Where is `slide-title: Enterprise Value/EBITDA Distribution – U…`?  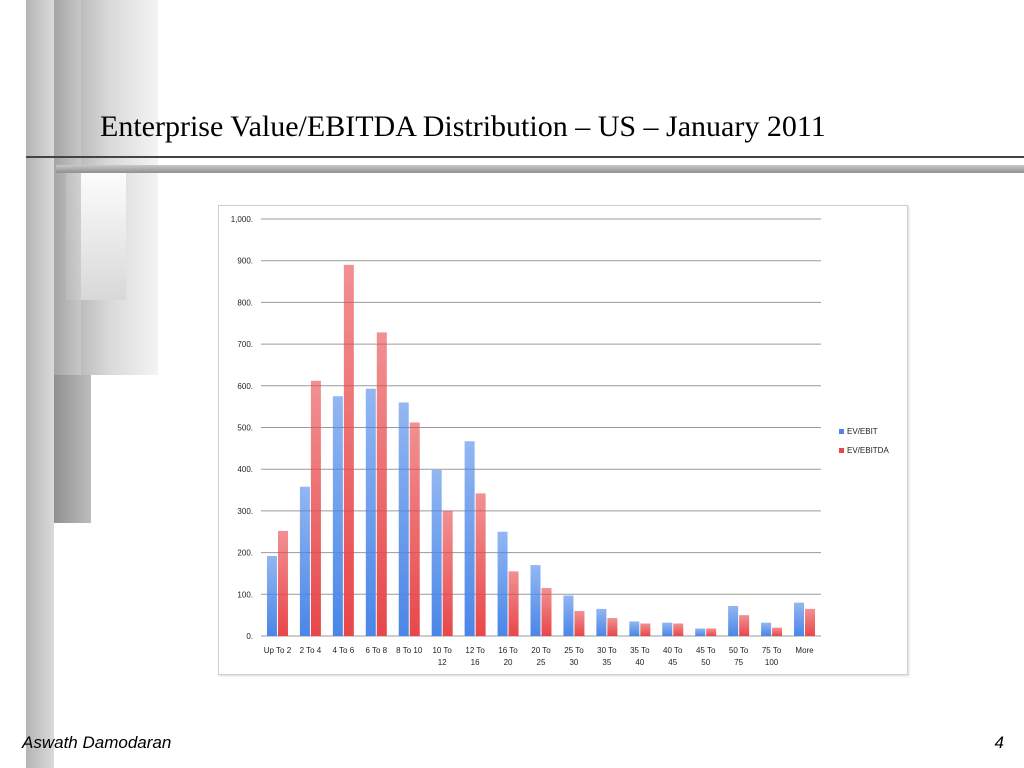
slide-title: Enterprise Value/EBITDA Distribution – U… is located at coordinates (463, 126).